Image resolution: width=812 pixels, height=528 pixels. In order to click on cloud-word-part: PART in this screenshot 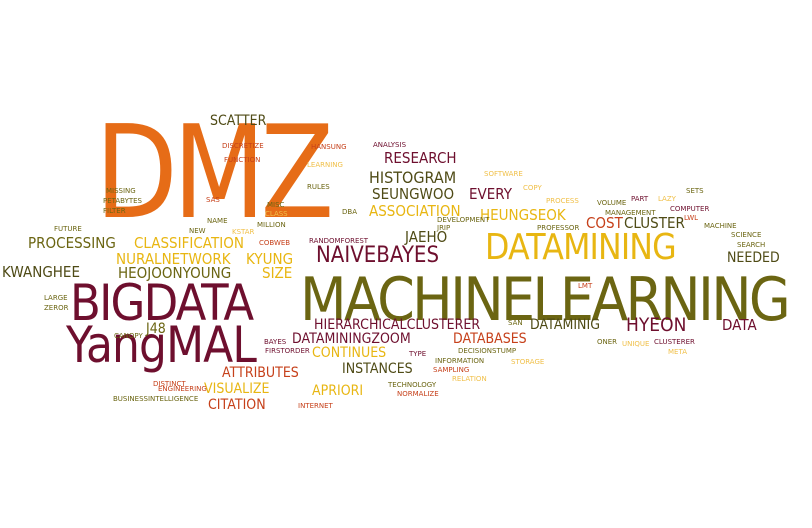, I will do `click(640, 199)`.